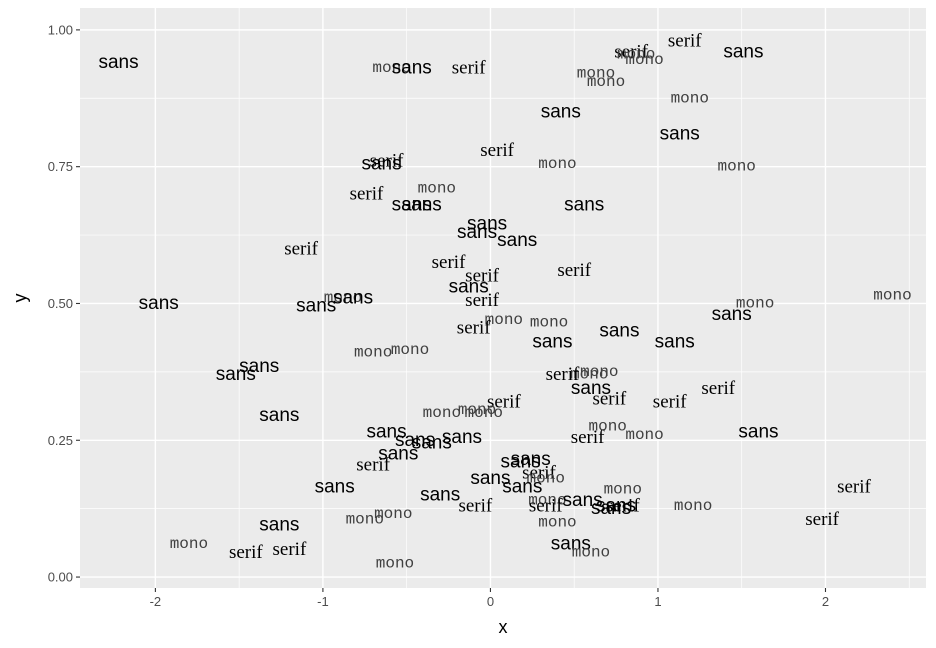 This screenshot has width=936, height=648. What do you see at coordinates (64, 303) in the screenshot?
I see `y-axis: 0.00 0.25 0.50 0.75 1.00` at bounding box center [64, 303].